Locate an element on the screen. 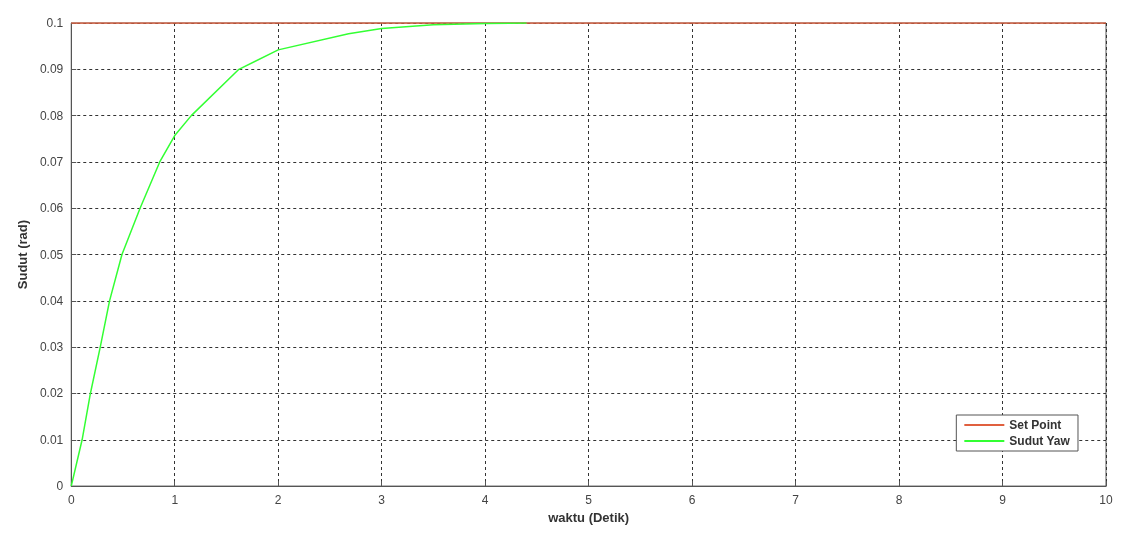 The width and height of the screenshot is (1124, 537). x-tick-label: 9 is located at coordinates (1003, 500).